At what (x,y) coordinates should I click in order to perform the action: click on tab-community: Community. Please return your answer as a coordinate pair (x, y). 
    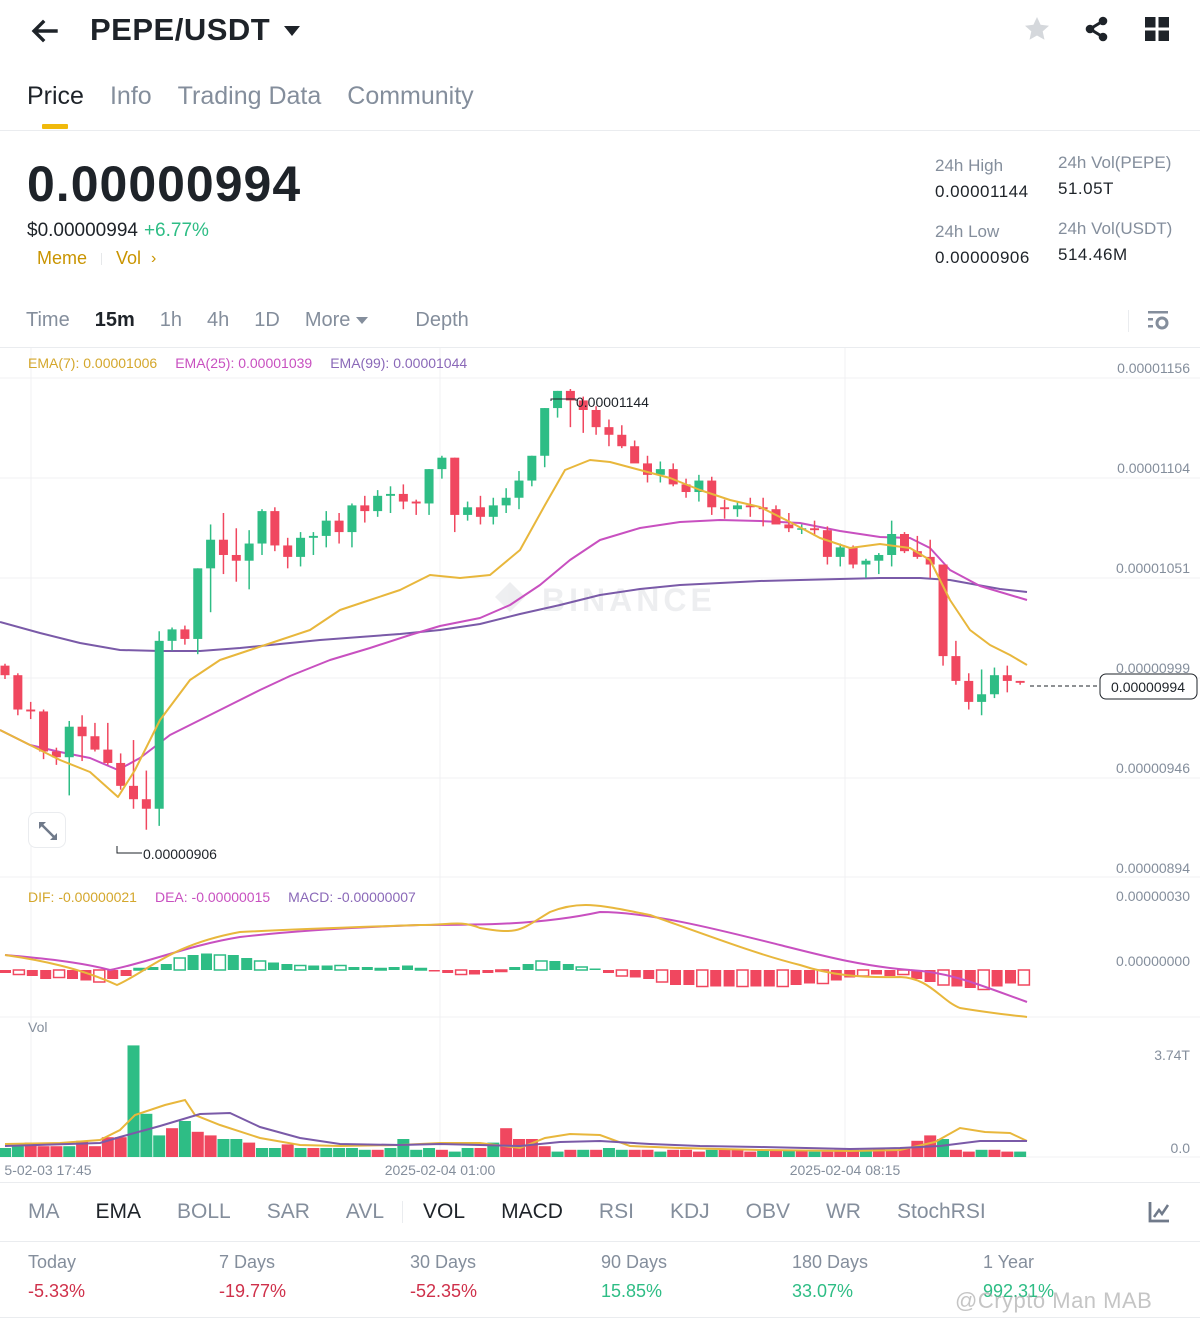
    Looking at the image, I should click on (410, 96).